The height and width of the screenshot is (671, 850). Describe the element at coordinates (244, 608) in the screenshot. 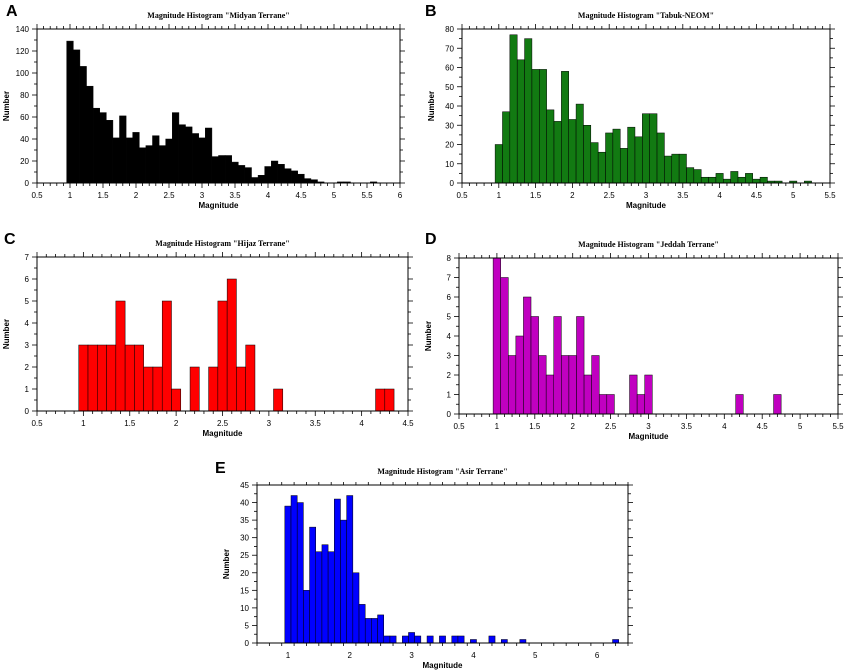

I see `y-tick-label: 10` at that location.